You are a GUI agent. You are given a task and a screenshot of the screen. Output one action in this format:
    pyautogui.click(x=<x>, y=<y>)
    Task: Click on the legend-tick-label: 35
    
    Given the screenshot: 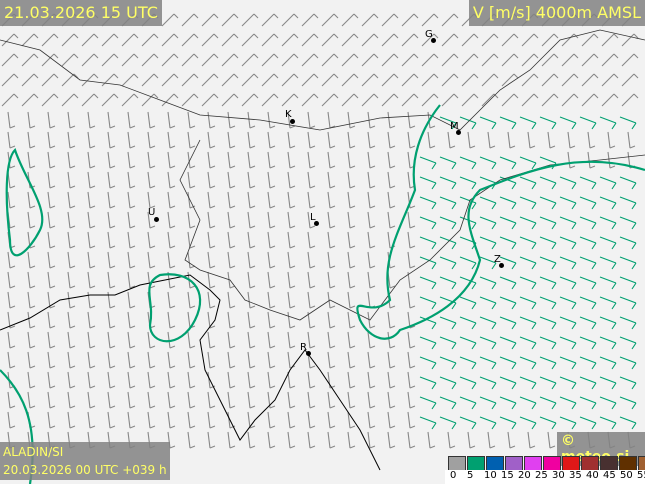 What is the action you would take?
    pyautogui.click(x=575, y=475)
    